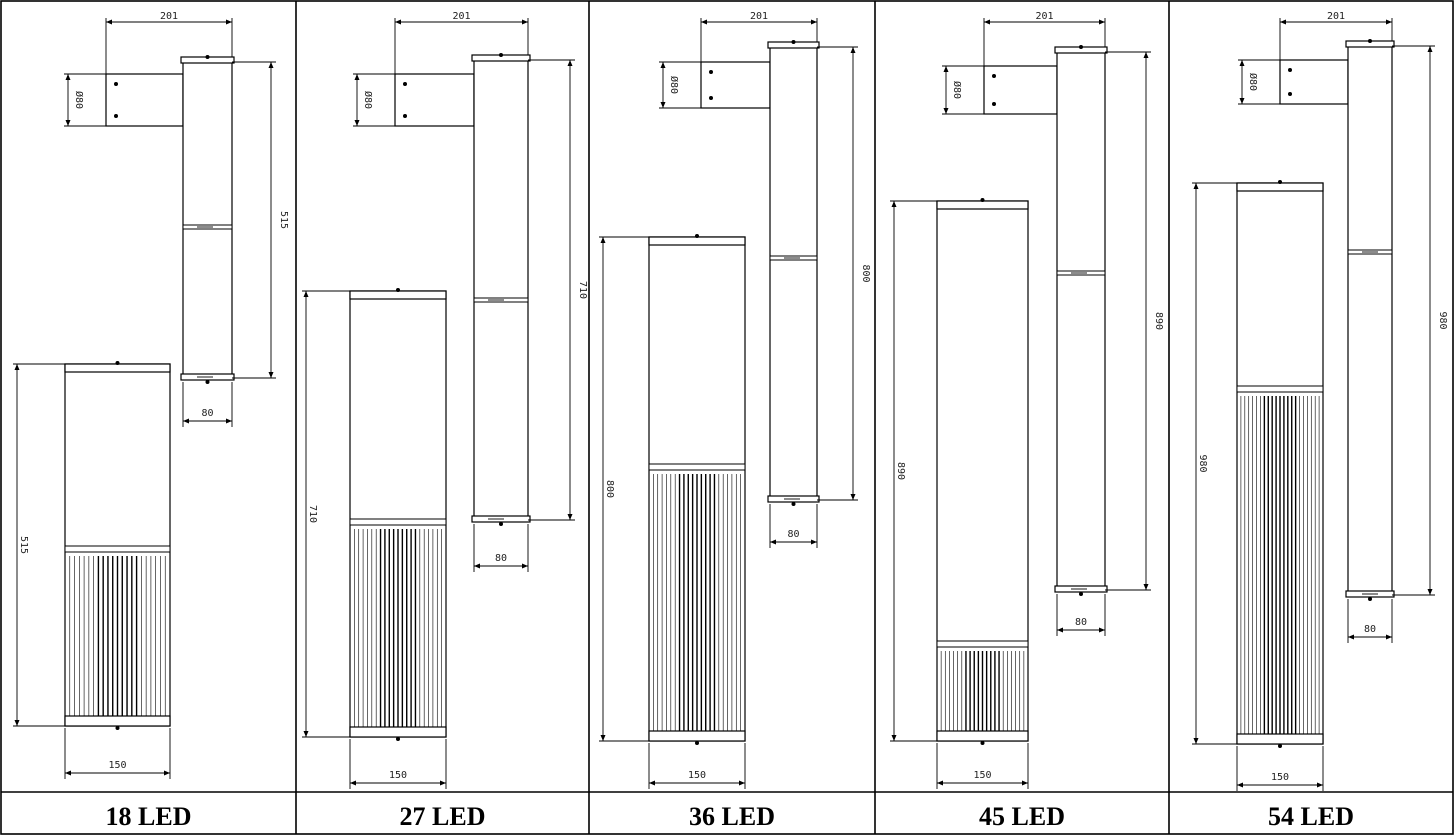  What do you see at coordinates (117, 765) in the screenshot?
I see `short-width-dimension: 150` at bounding box center [117, 765].